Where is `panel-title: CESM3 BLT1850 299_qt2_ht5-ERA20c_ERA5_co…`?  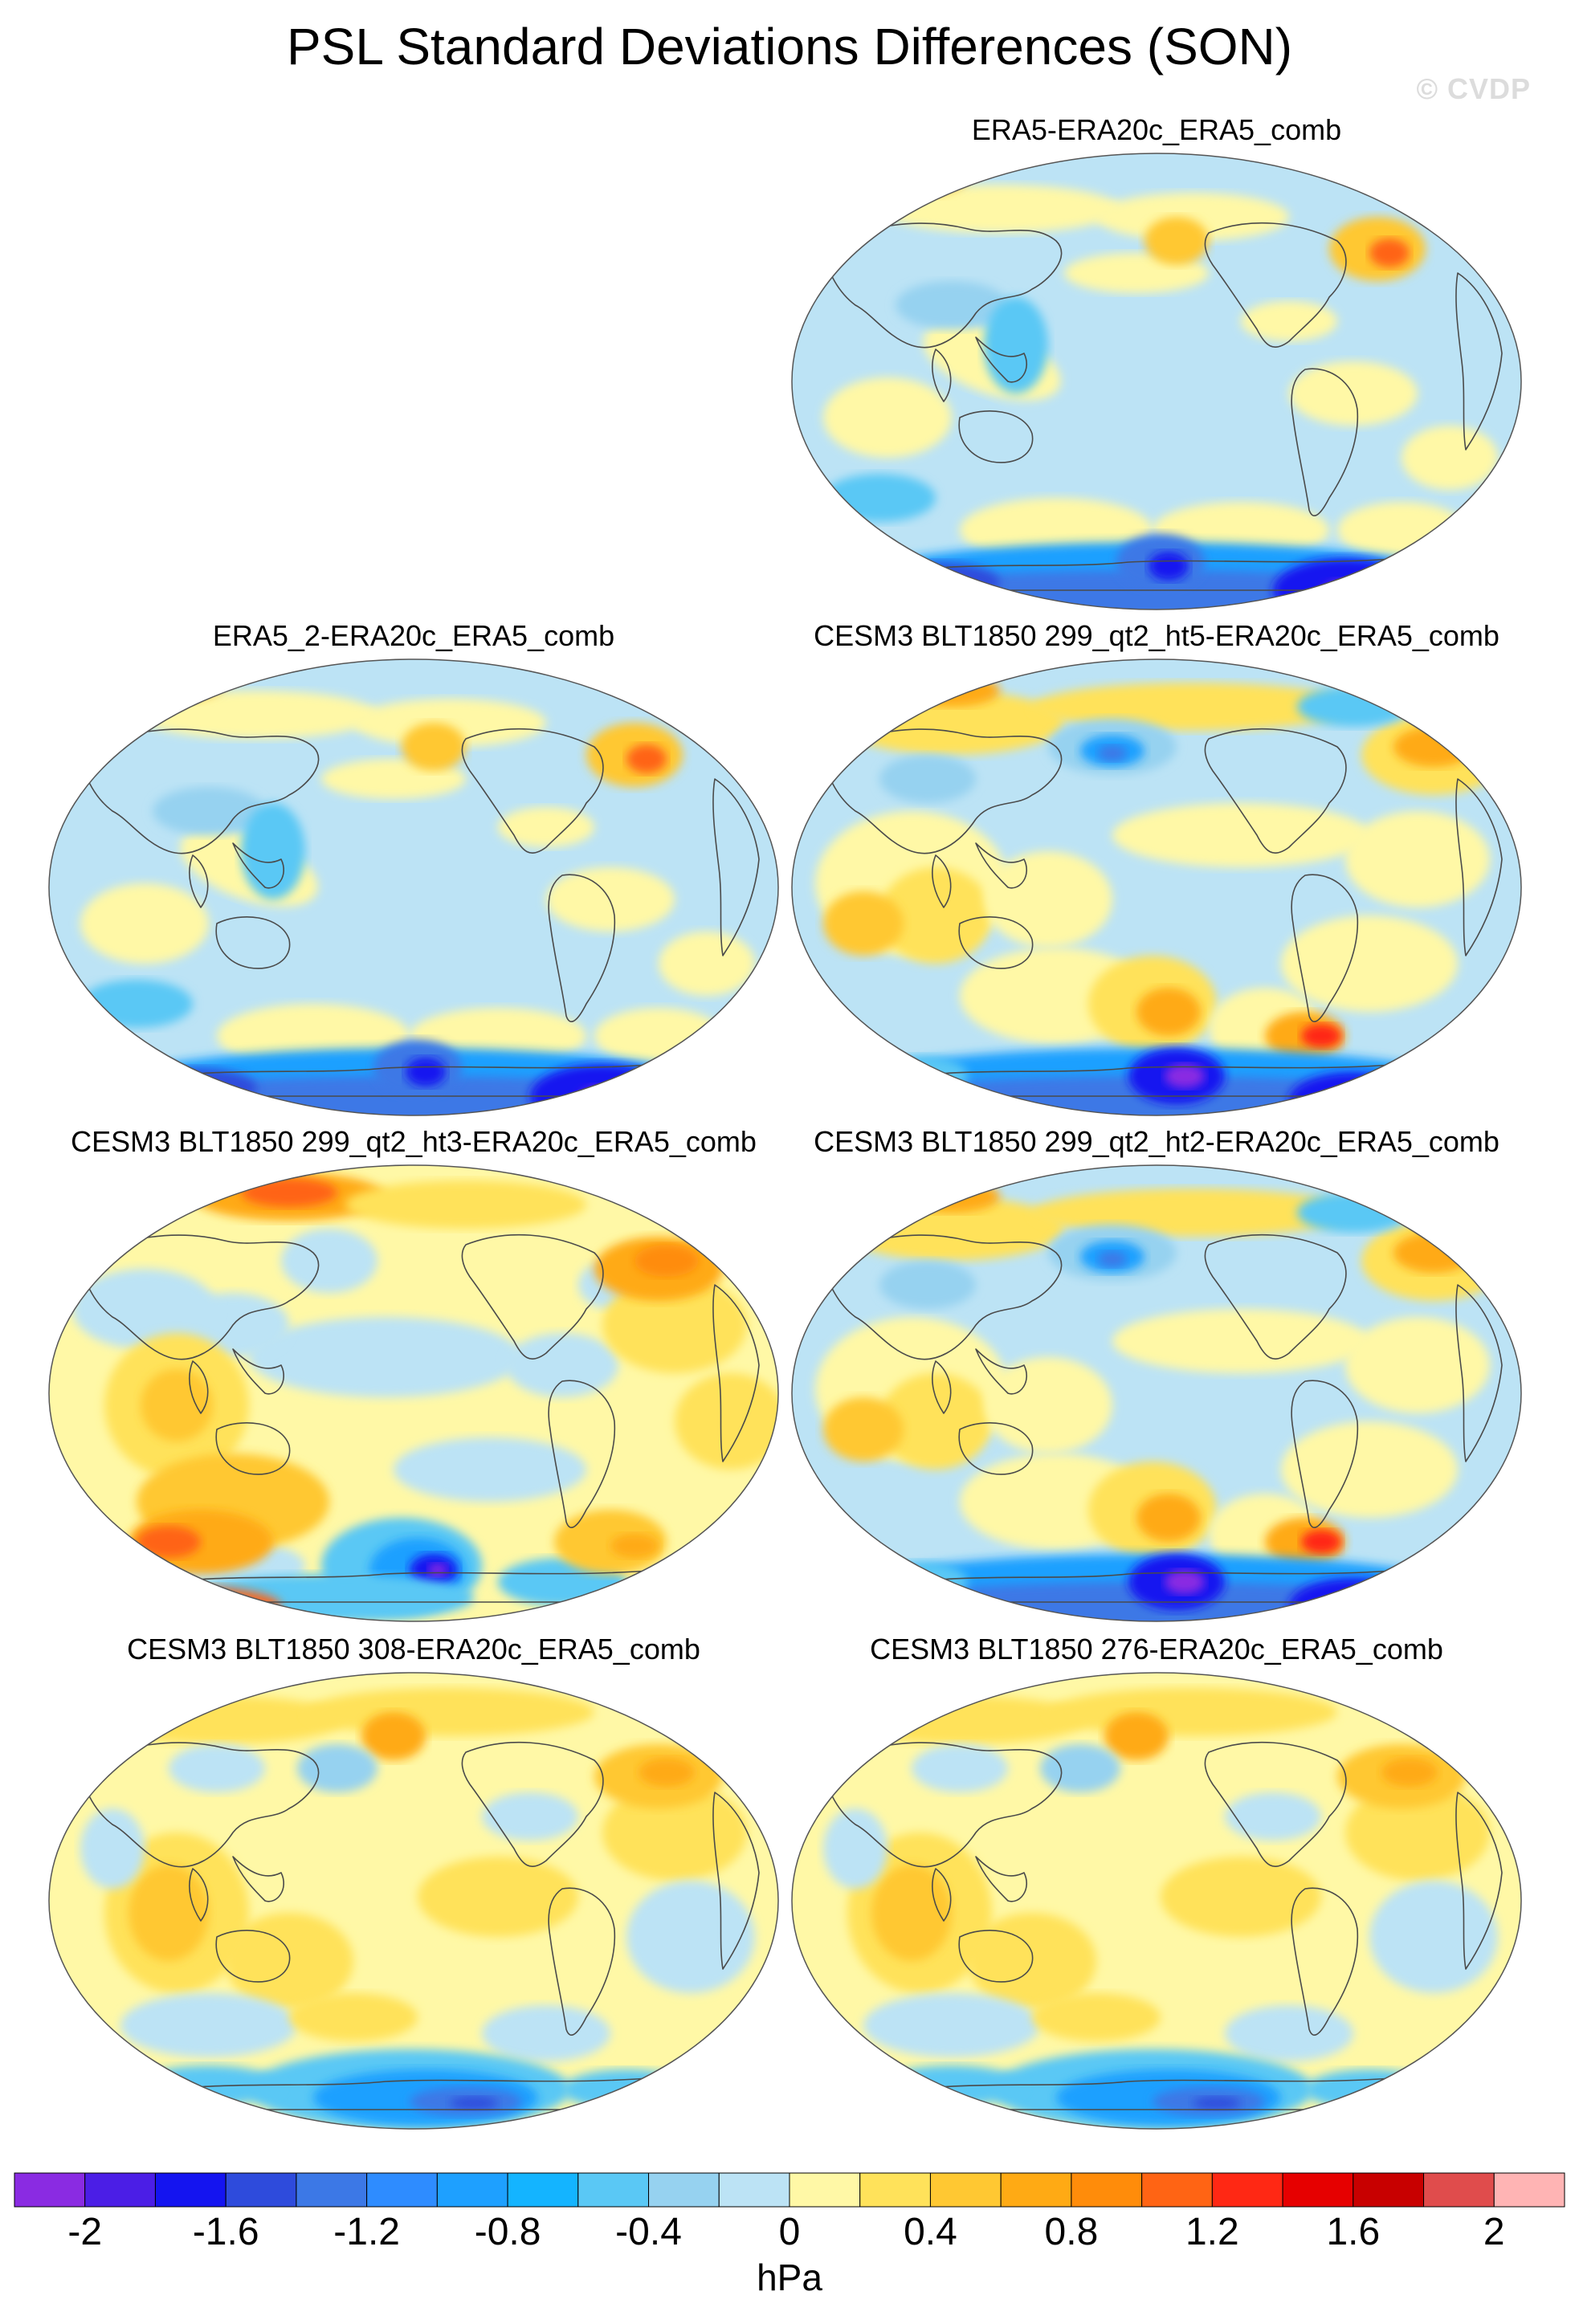 panel-title: CESM3 BLT1850 299_qt2_ht5-ERA20c_ERA5_co… is located at coordinates (1156, 636).